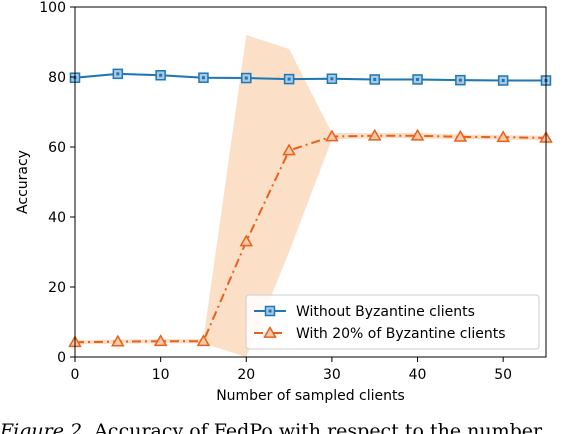  I want to click on legend-label: Without Byzantine clients, so click(385, 312).